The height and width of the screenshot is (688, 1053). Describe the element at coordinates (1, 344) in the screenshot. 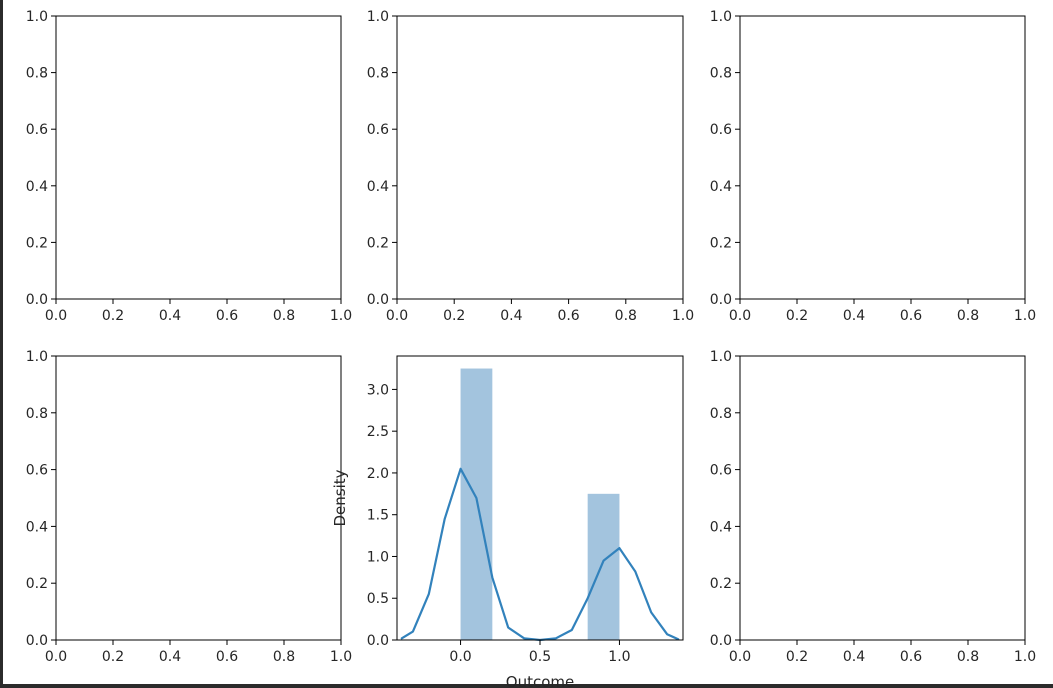

I see `window-border-left` at that location.